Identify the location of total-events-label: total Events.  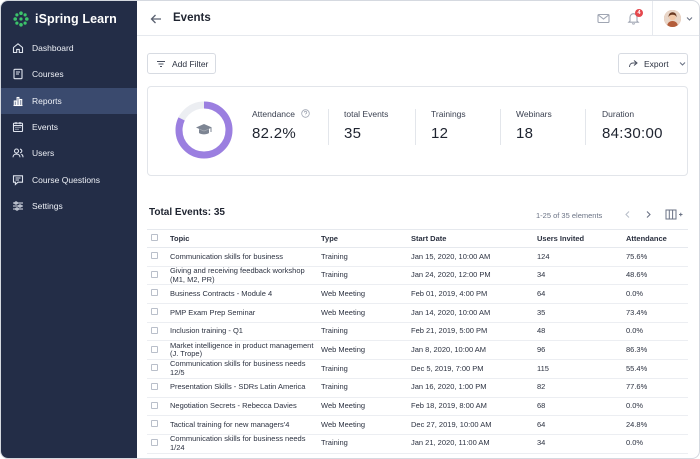
(366, 114).